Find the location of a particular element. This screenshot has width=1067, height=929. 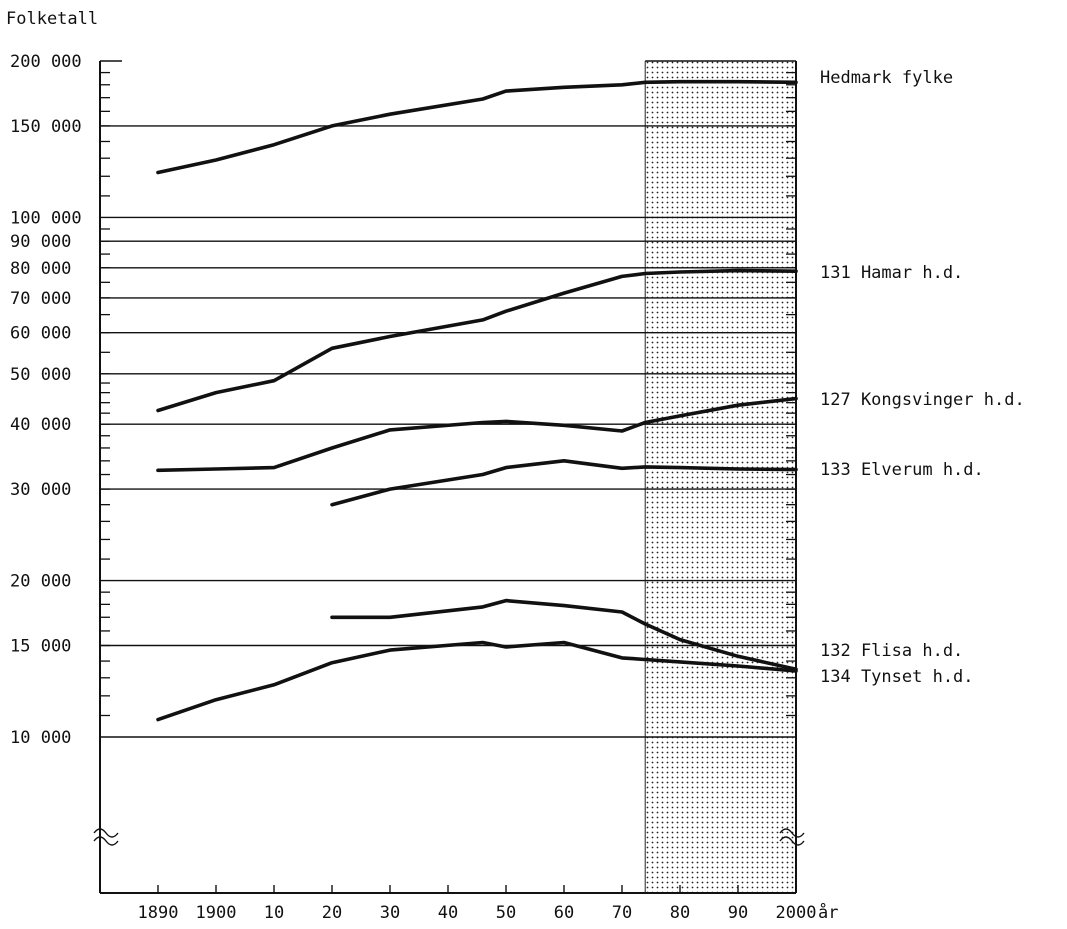

y-tick-label: 150 000 is located at coordinates (46, 127).